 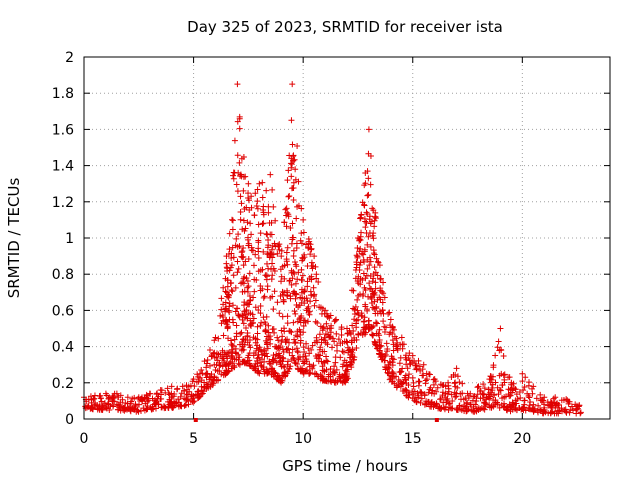 What do you see at coordinates (63, 275) in the screenshot?
I see `y-tick-label: 0.8` at bounding box center [63, 275].